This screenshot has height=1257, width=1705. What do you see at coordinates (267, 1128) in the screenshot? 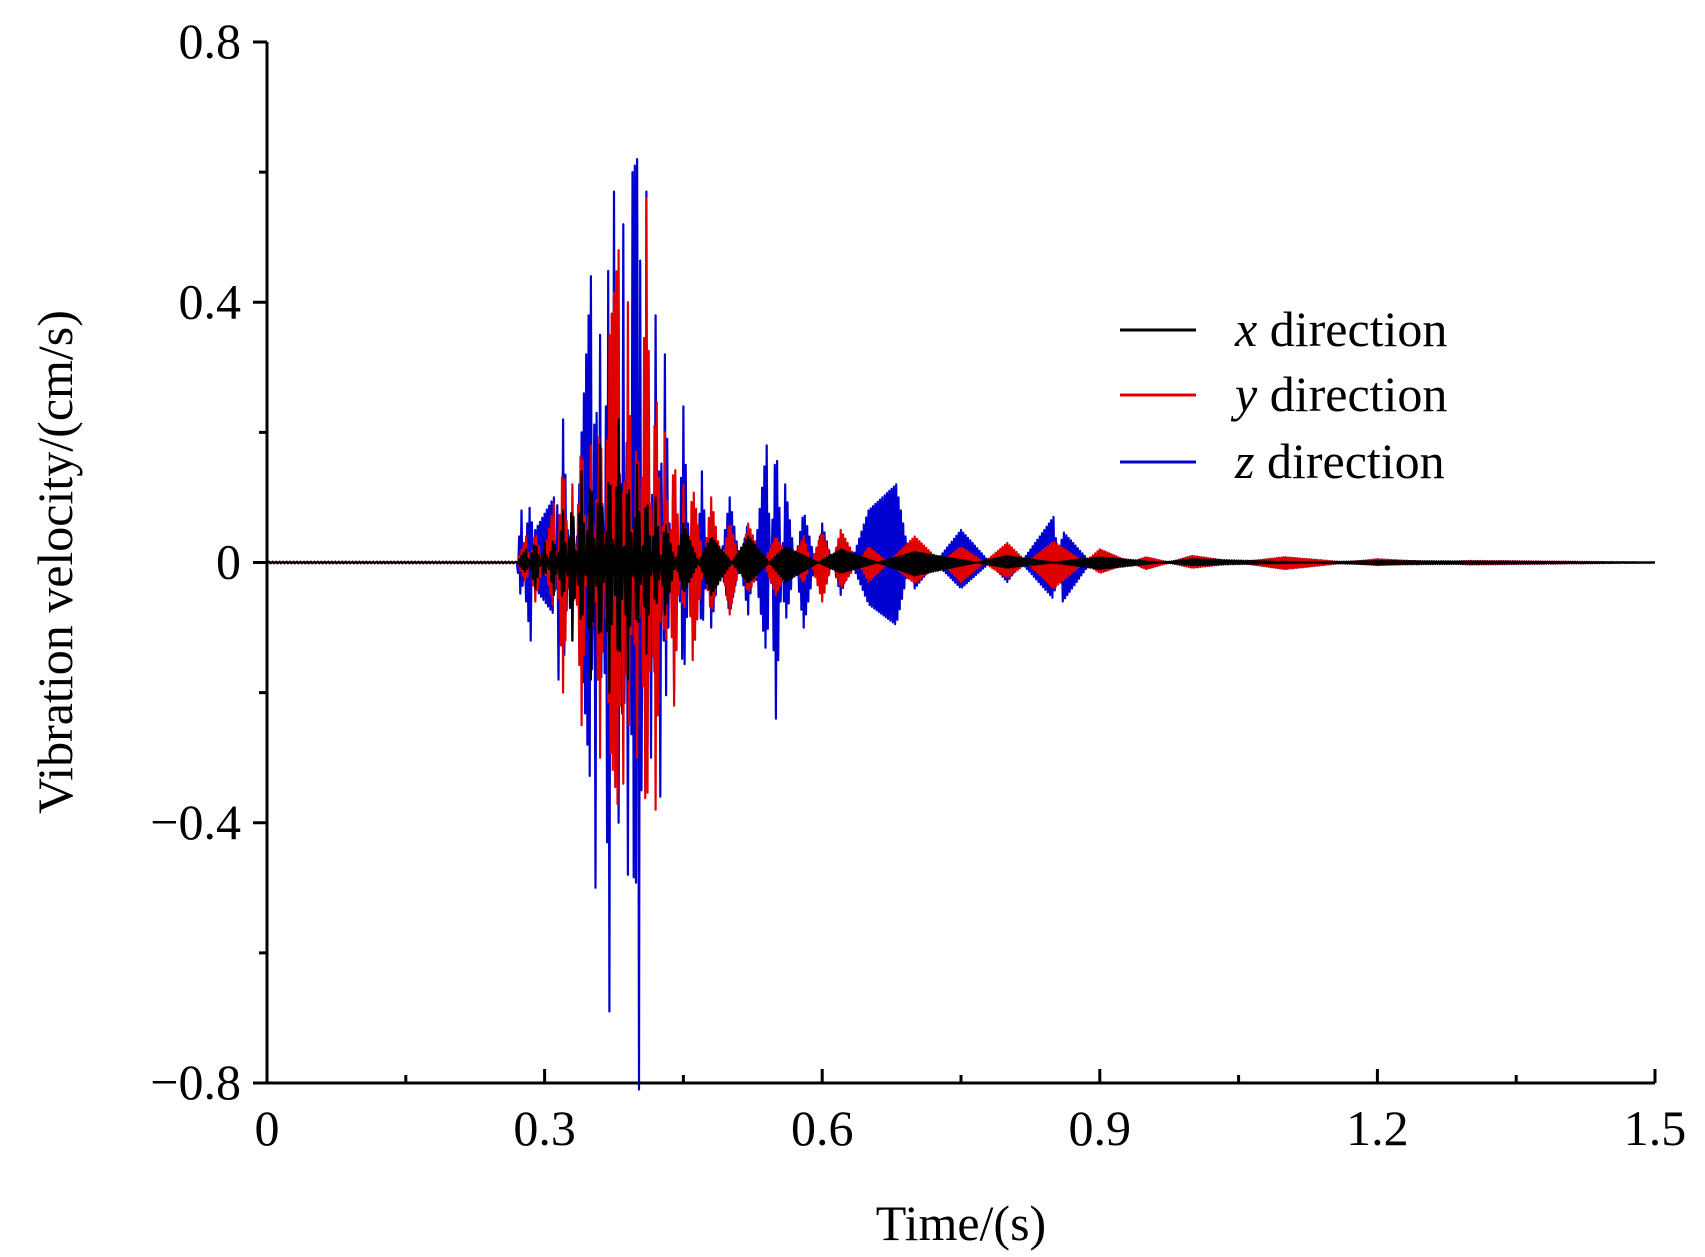
I see `x-tick-label: 0` at bounding box center [267, 1128].